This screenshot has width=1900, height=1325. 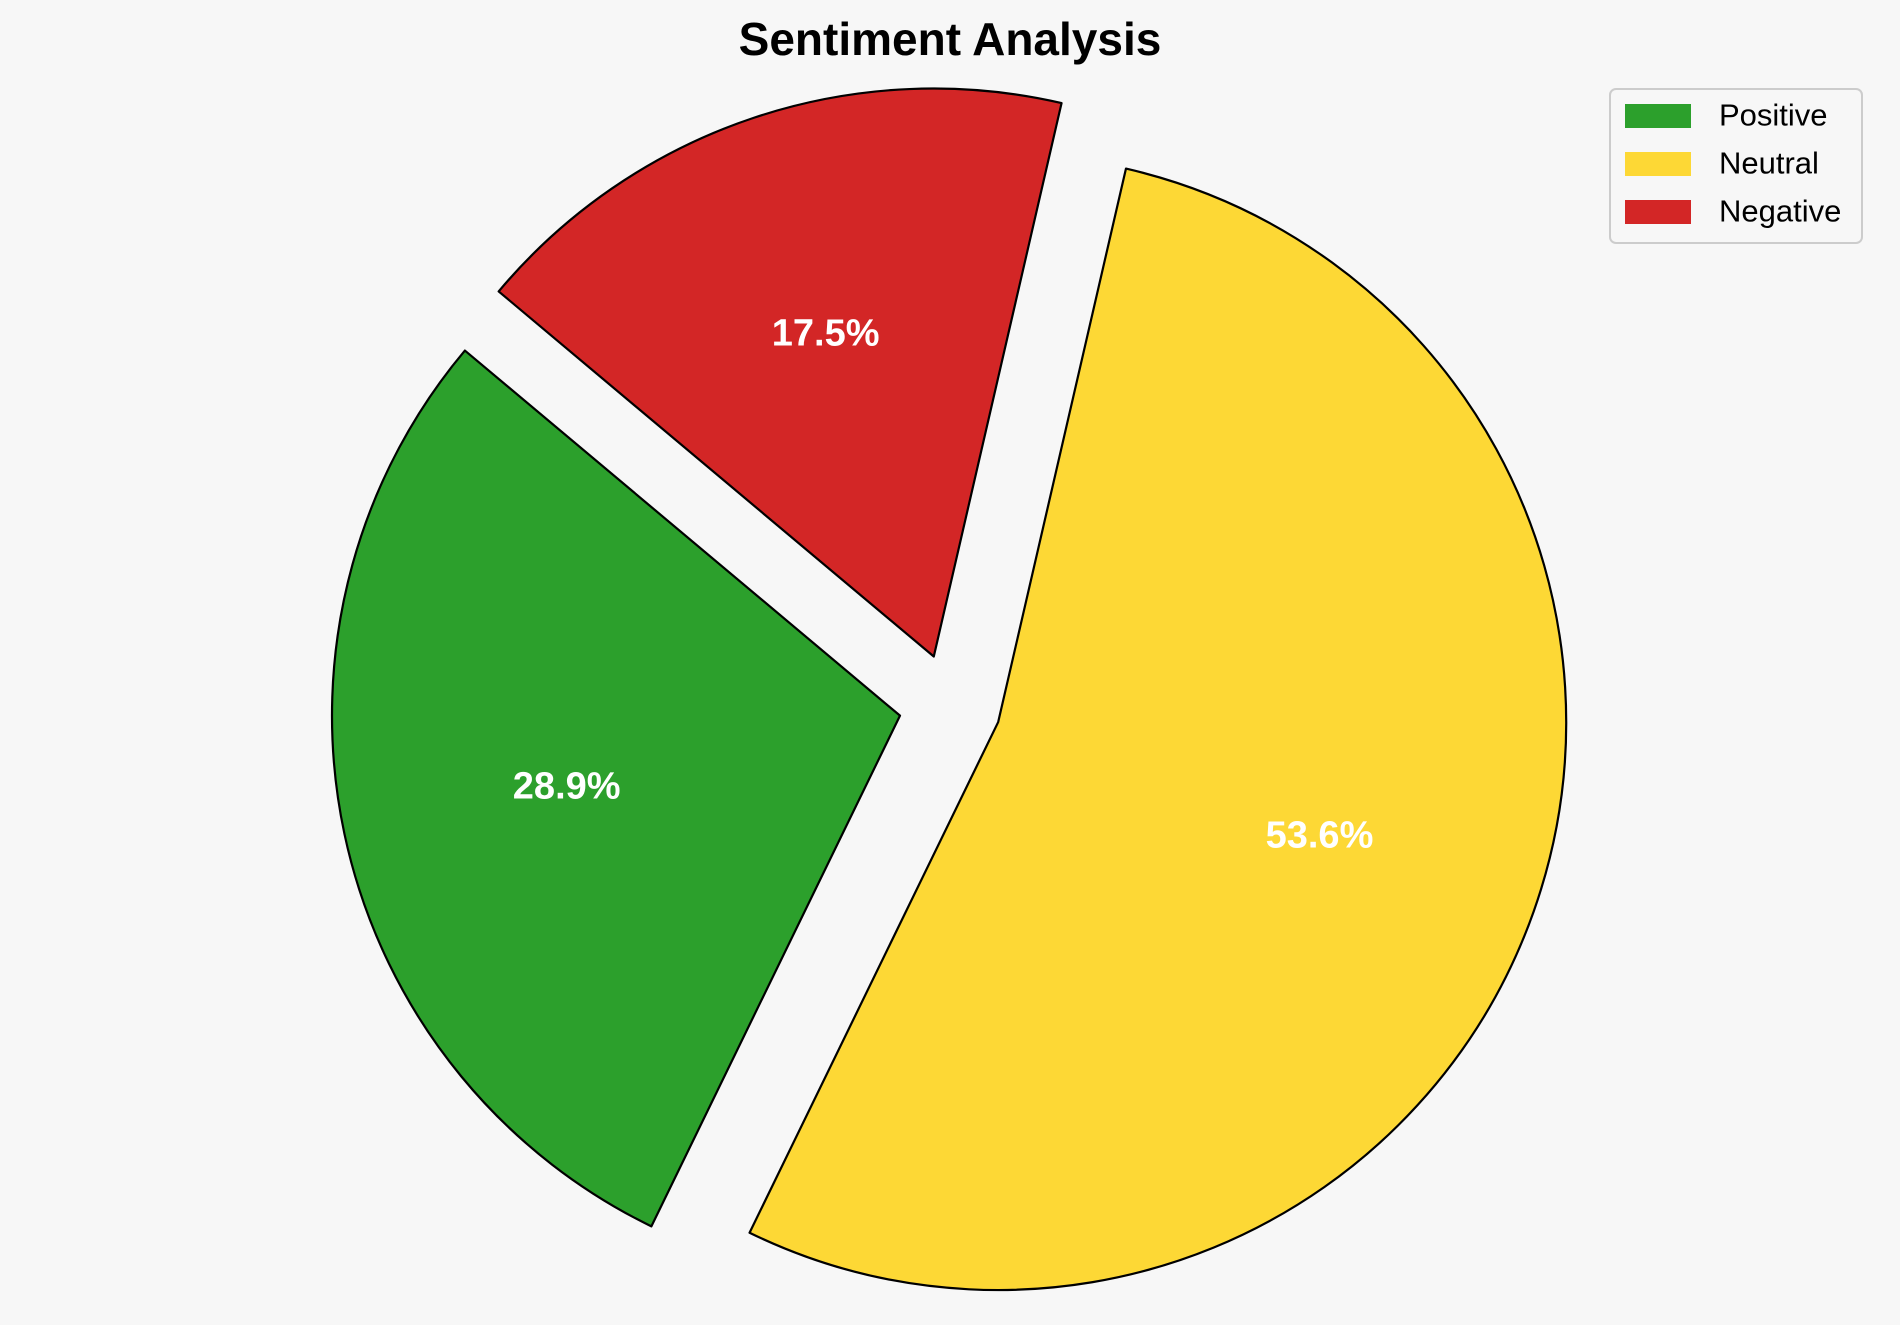 I want to click on legend-swatch-neutral, so click(x=1658, y=164).